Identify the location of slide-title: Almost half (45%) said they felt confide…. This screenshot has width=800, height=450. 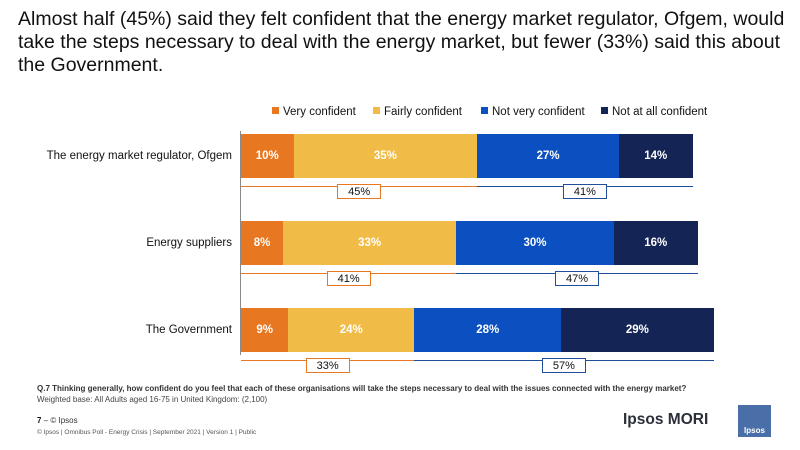
(401, 42).